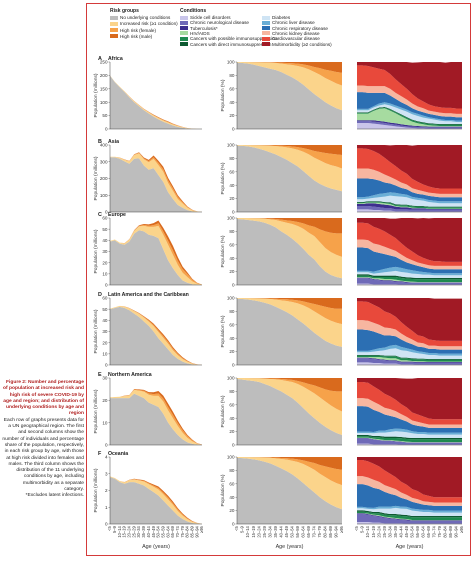  What do you see at coordinates (118, 454) in the screenshot?
I see `panel-title: Oceania` at bounding box center [118, 454].